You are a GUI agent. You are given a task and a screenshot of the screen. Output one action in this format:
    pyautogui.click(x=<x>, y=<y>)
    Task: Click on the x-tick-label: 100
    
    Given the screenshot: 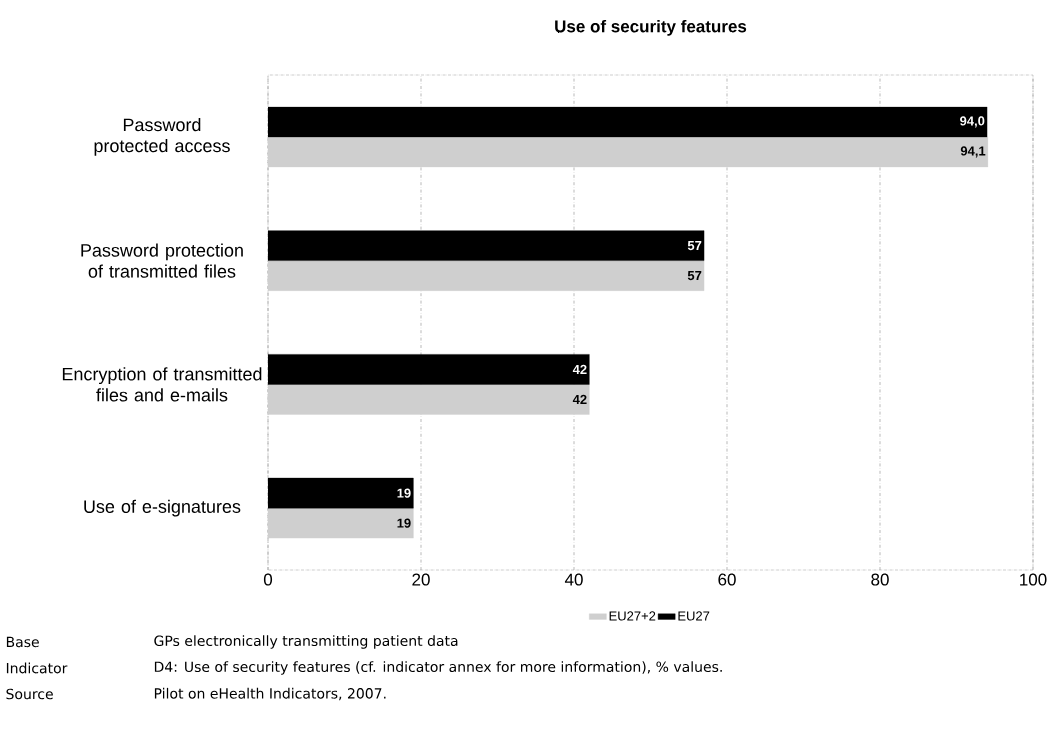 What is the action you would take?
    pyautogui.click(x=1033, y=579)
    